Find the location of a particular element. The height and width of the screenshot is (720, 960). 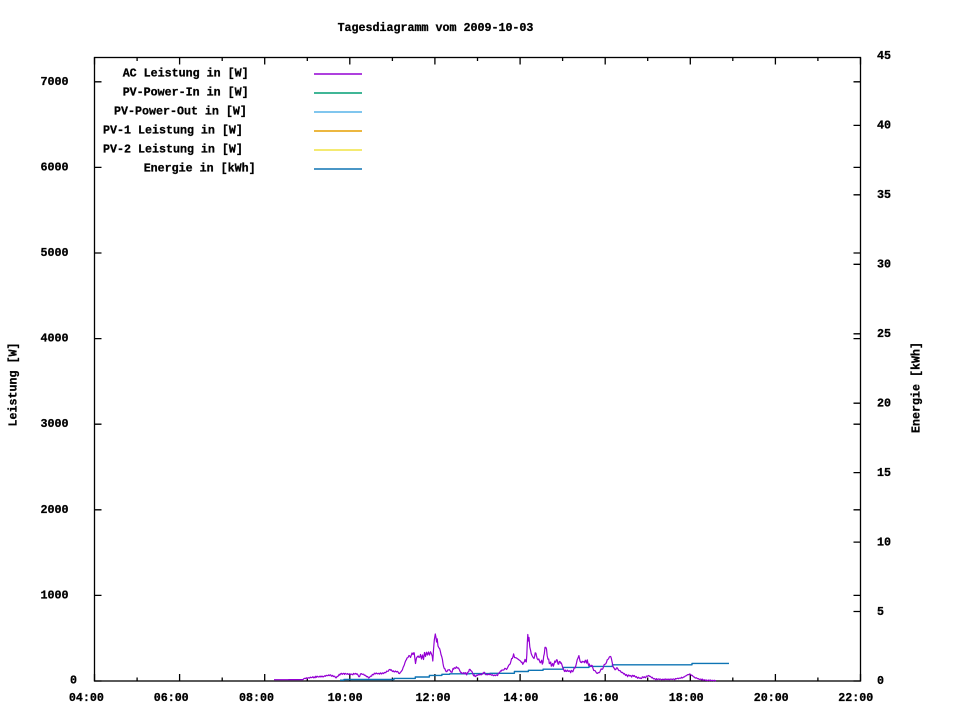

svg-text: 3000 is located at coordinates (55, 424).